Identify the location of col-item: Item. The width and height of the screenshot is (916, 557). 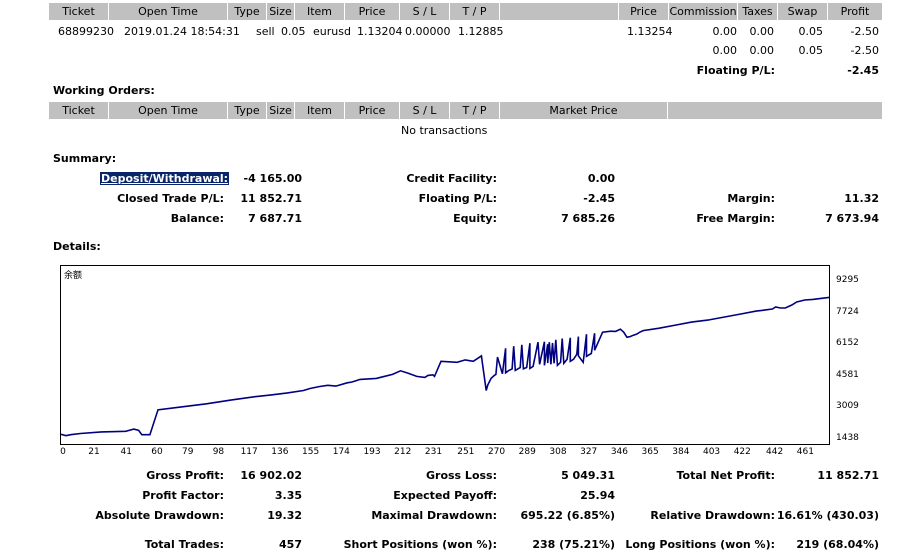
(320, 11).